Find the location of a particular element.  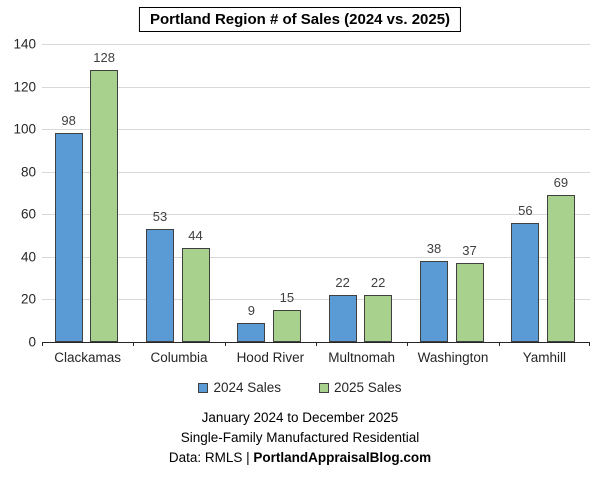

chart-legend: 2024 Sales 2025 Sales is located at coordinates (300, 387).